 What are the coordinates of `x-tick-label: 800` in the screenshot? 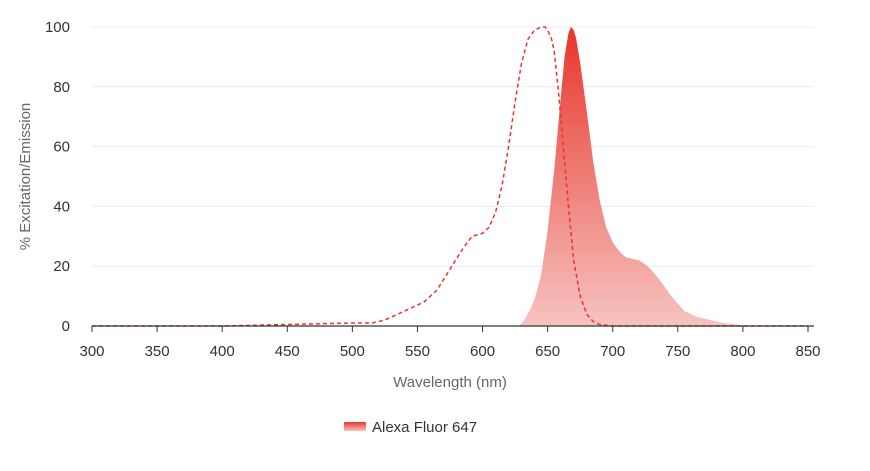 It's located at (742, 351).